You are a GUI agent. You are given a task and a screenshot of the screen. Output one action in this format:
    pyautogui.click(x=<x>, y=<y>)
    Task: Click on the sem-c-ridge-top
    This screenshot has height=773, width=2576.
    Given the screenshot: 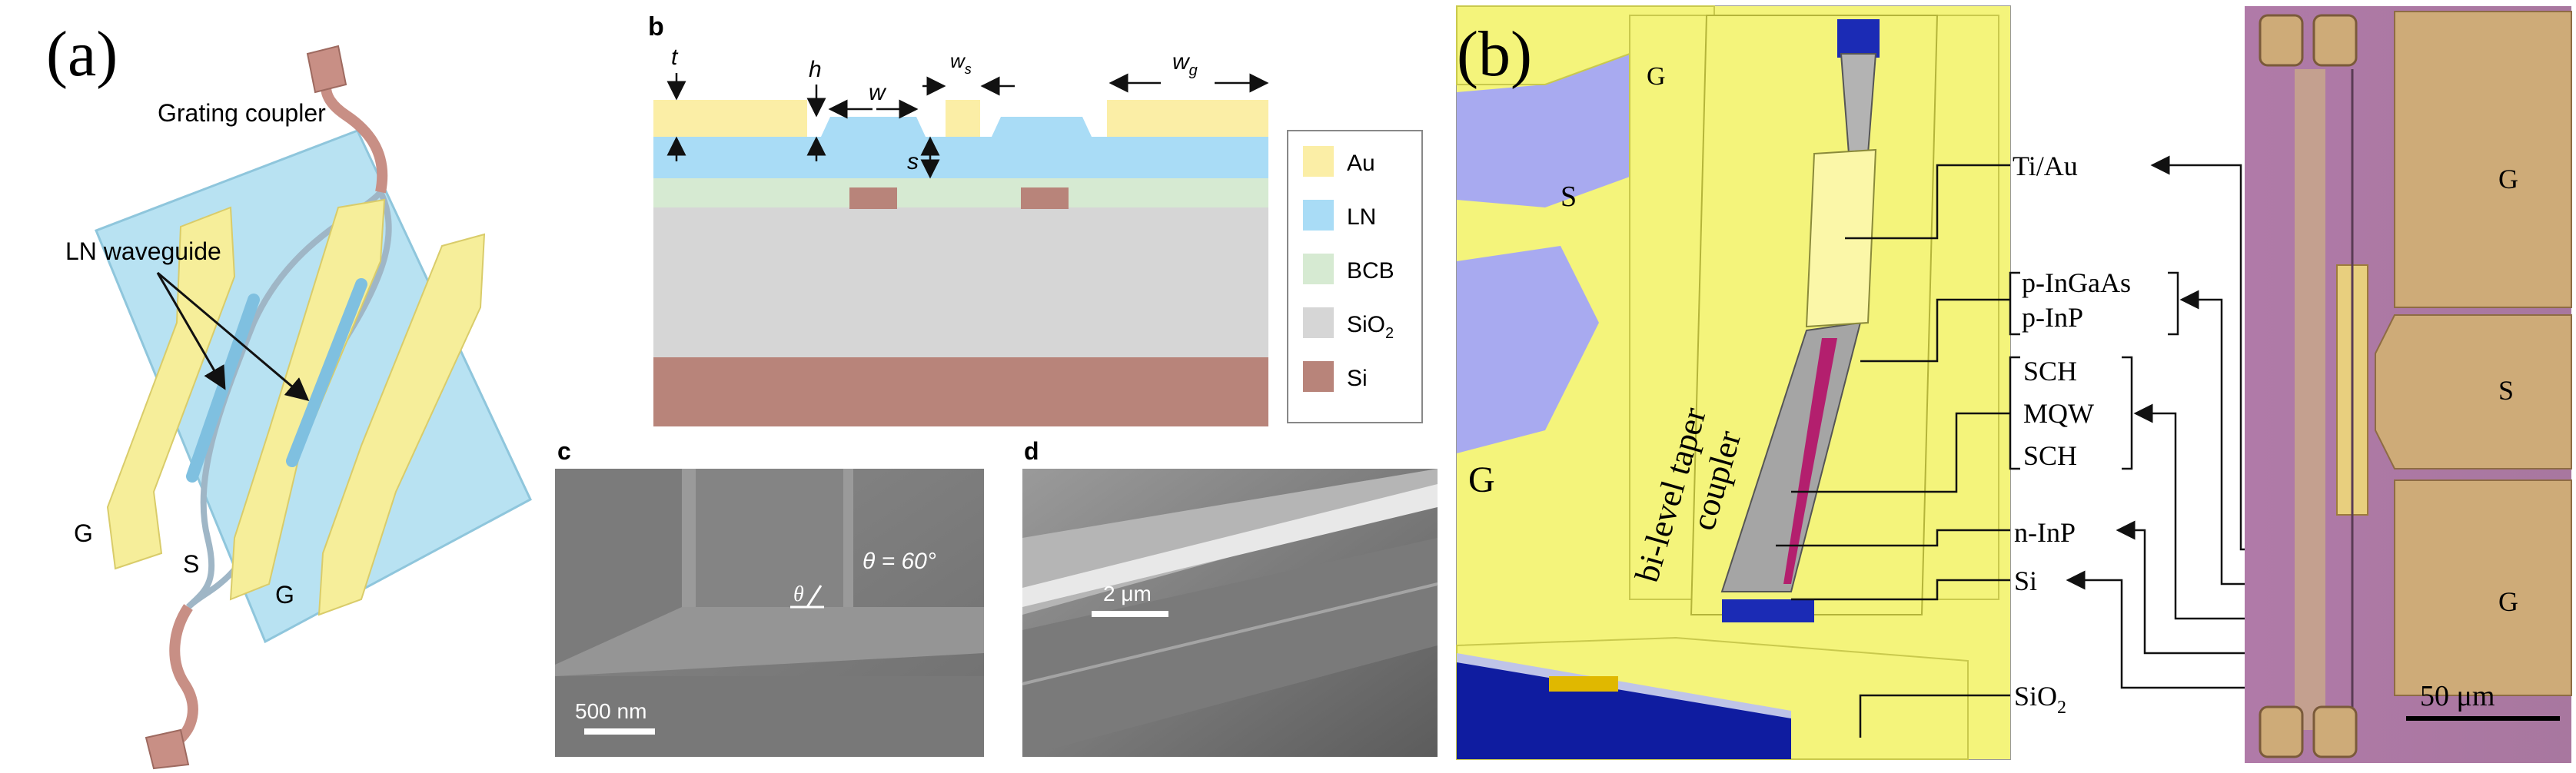 What is the action you would take?
    pyautogui.click(x=762, y=538)
    